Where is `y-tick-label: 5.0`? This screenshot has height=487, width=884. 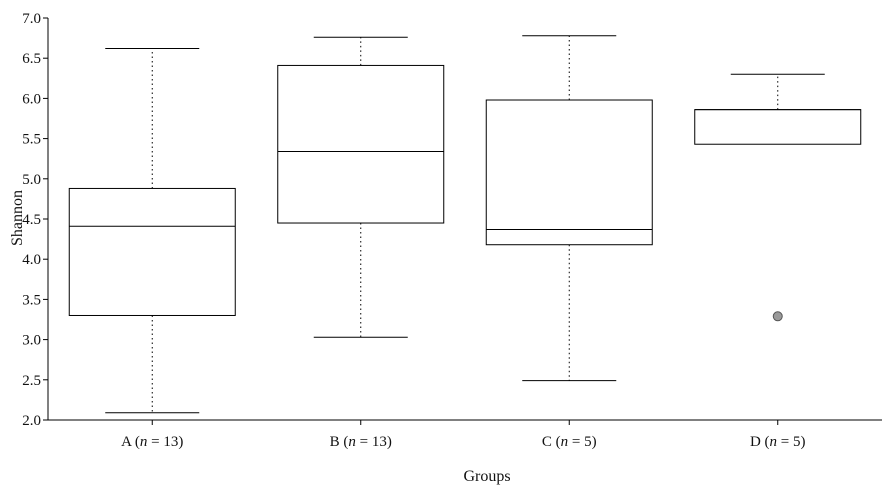 y-tick-label: 5.0 is located at coordinates (31, 180).